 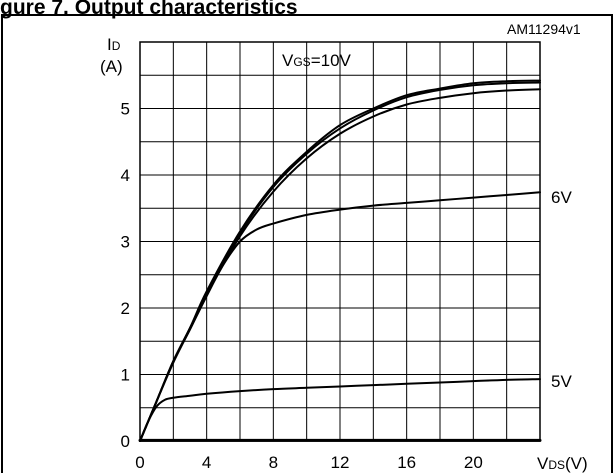 I want to click on y-tick-label: 1, so click(x=125, y=375).